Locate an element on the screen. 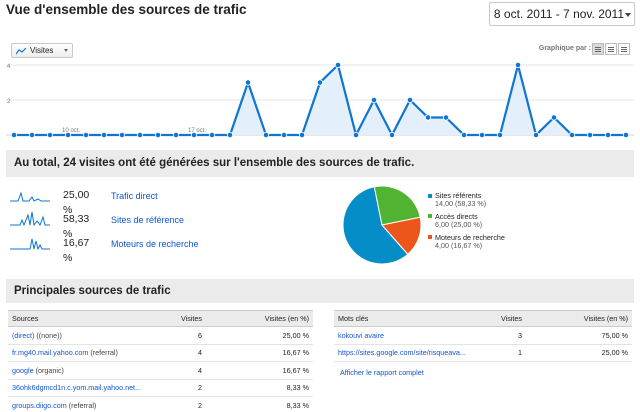  col-header-sources: Sources is located at coordinates (83, 318).